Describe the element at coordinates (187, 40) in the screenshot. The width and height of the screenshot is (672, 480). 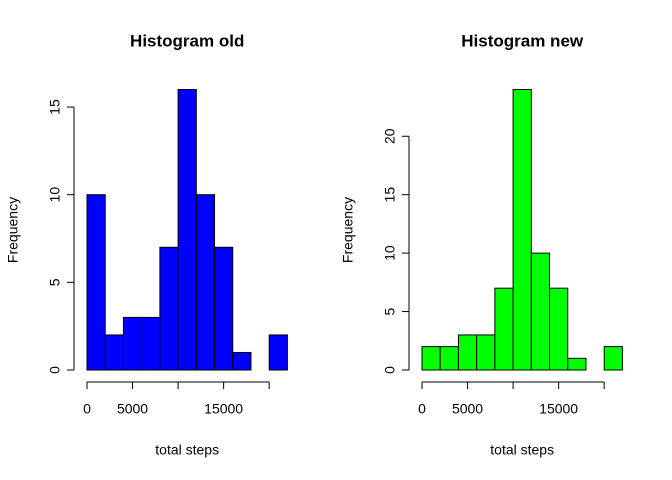
I see `chart-title: Histogram old` at that location.